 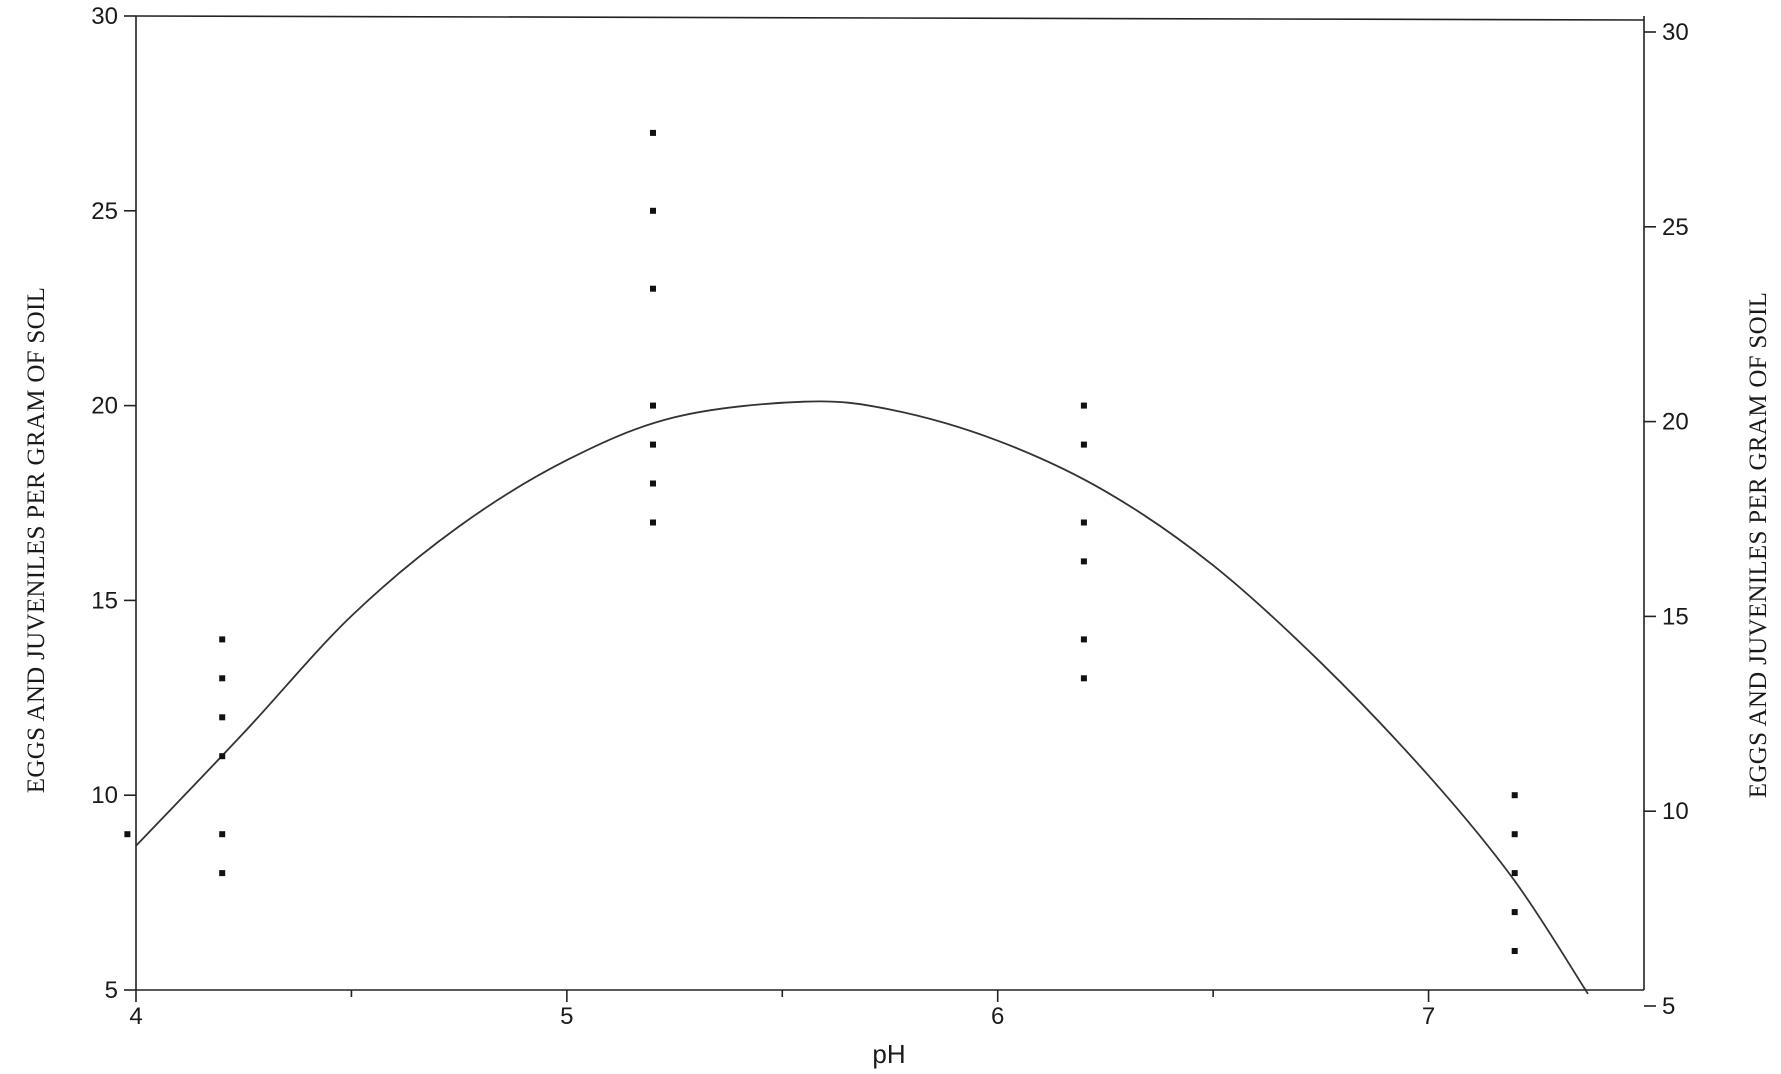 I want to click on y-left-tick-label: 30, so click(x=104, y=16).